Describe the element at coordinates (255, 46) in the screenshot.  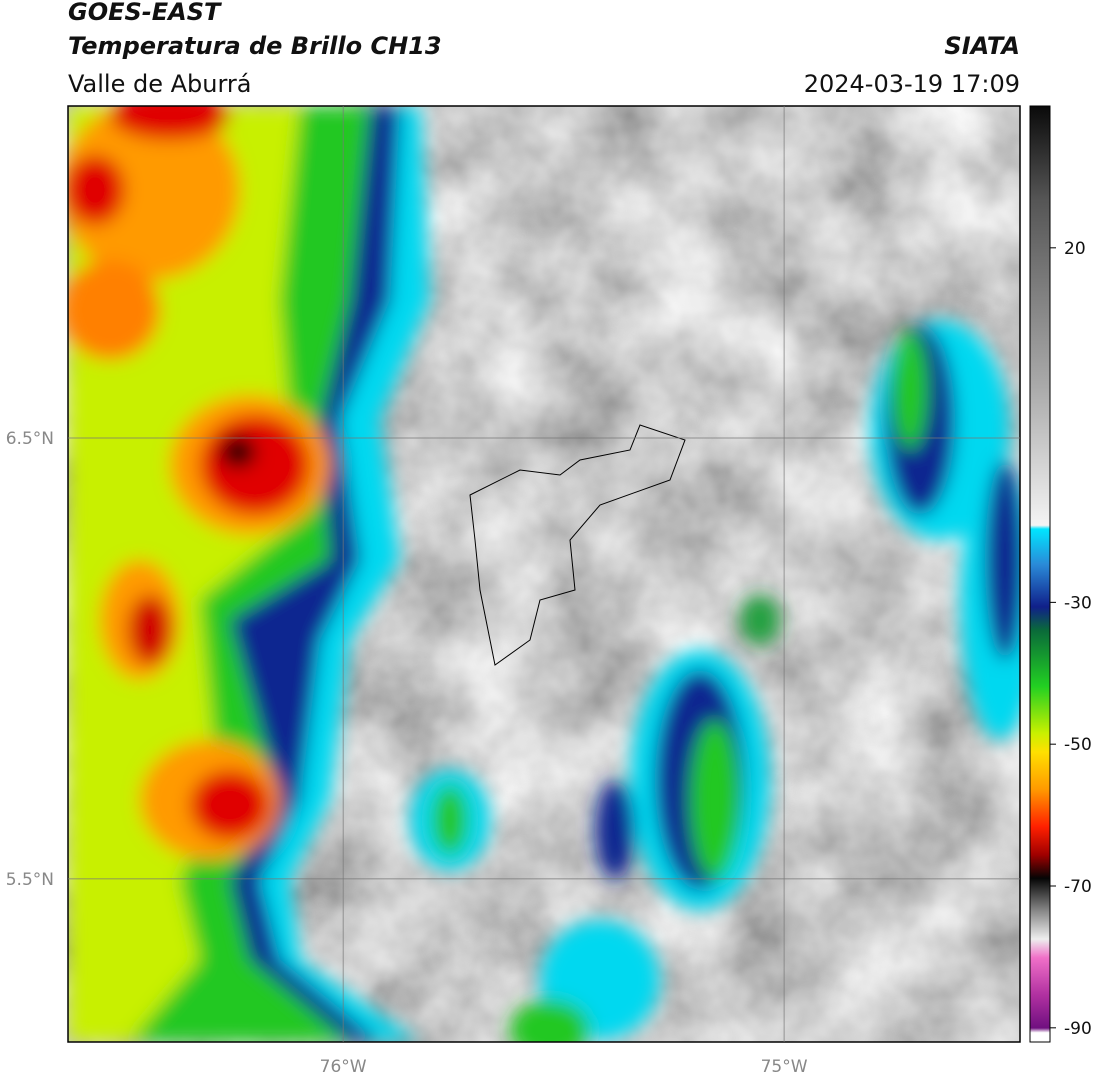
I see `product: Temperatura de Brillo CH13` at that location.